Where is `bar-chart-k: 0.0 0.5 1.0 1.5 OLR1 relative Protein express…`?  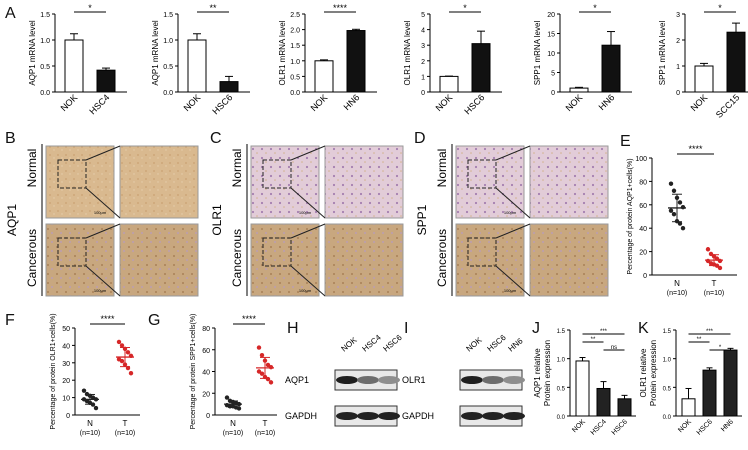
bar-chart-k: 0.0 0.5 1.0 1.5 OLR1 relative Protein express… is located at coordinates (690, 383).